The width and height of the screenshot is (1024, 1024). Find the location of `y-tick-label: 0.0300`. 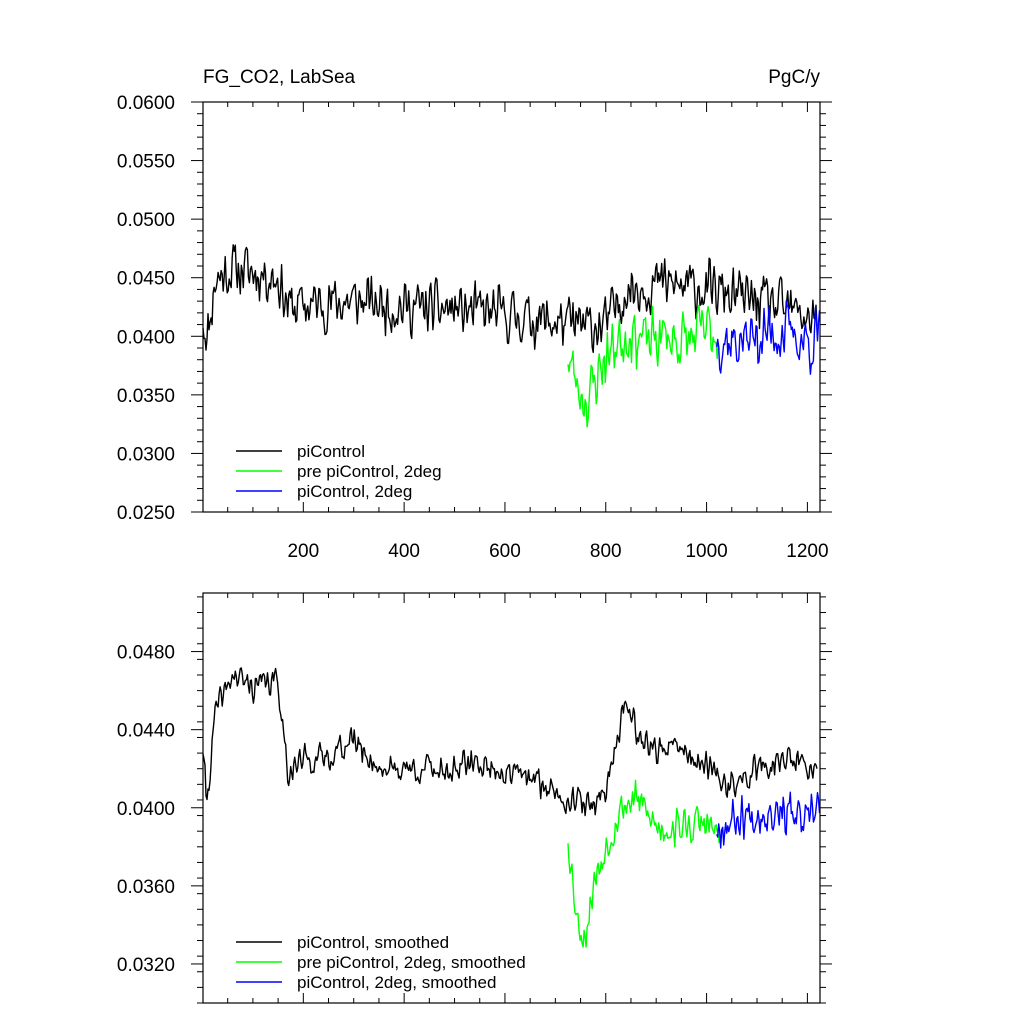

y-tick-label: 0.0300 is located at coordinates (146, 454).